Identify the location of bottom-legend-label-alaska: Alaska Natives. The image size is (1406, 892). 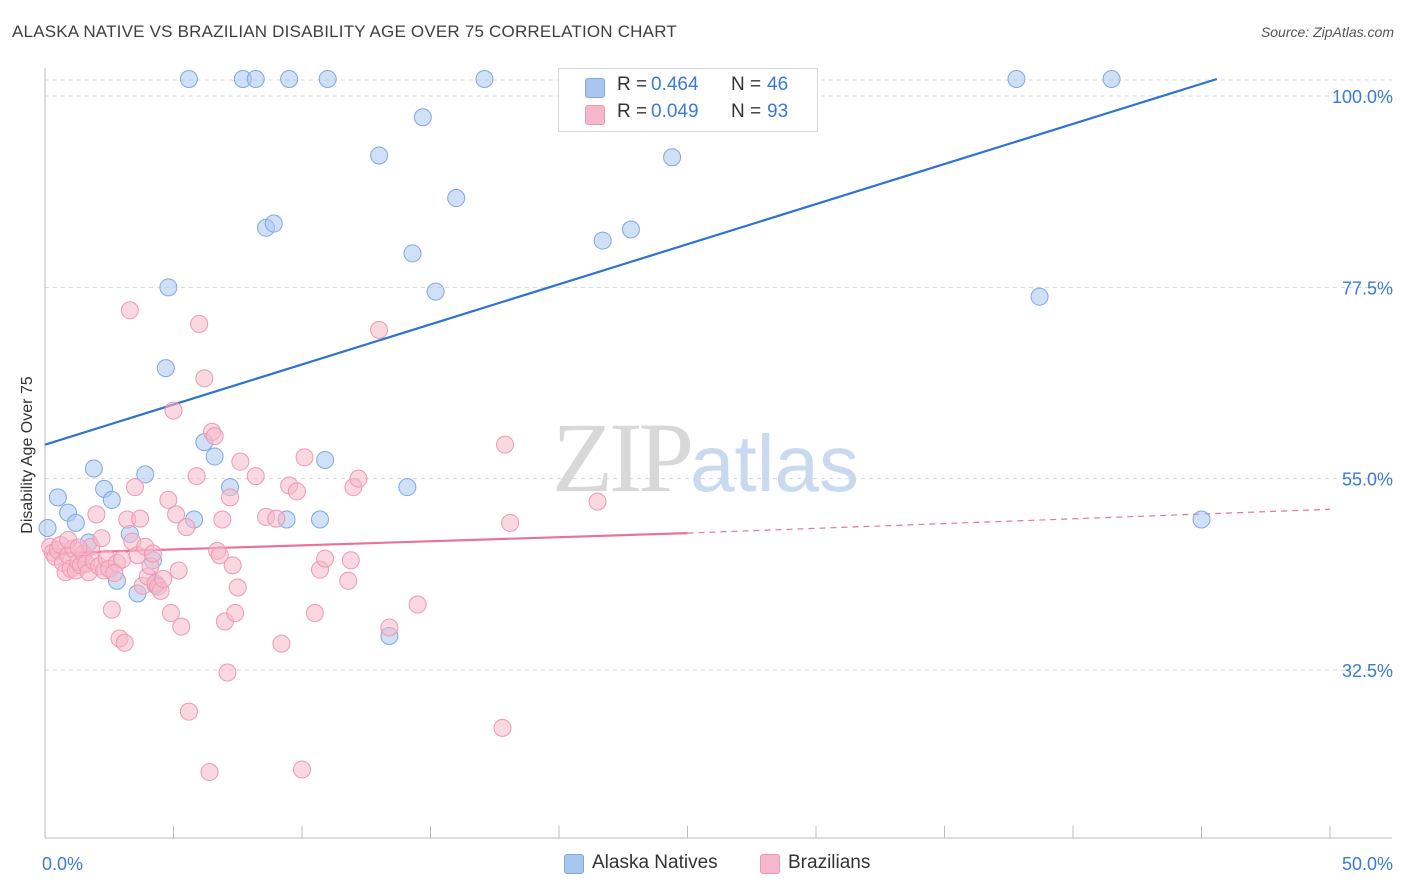
(655, 862).